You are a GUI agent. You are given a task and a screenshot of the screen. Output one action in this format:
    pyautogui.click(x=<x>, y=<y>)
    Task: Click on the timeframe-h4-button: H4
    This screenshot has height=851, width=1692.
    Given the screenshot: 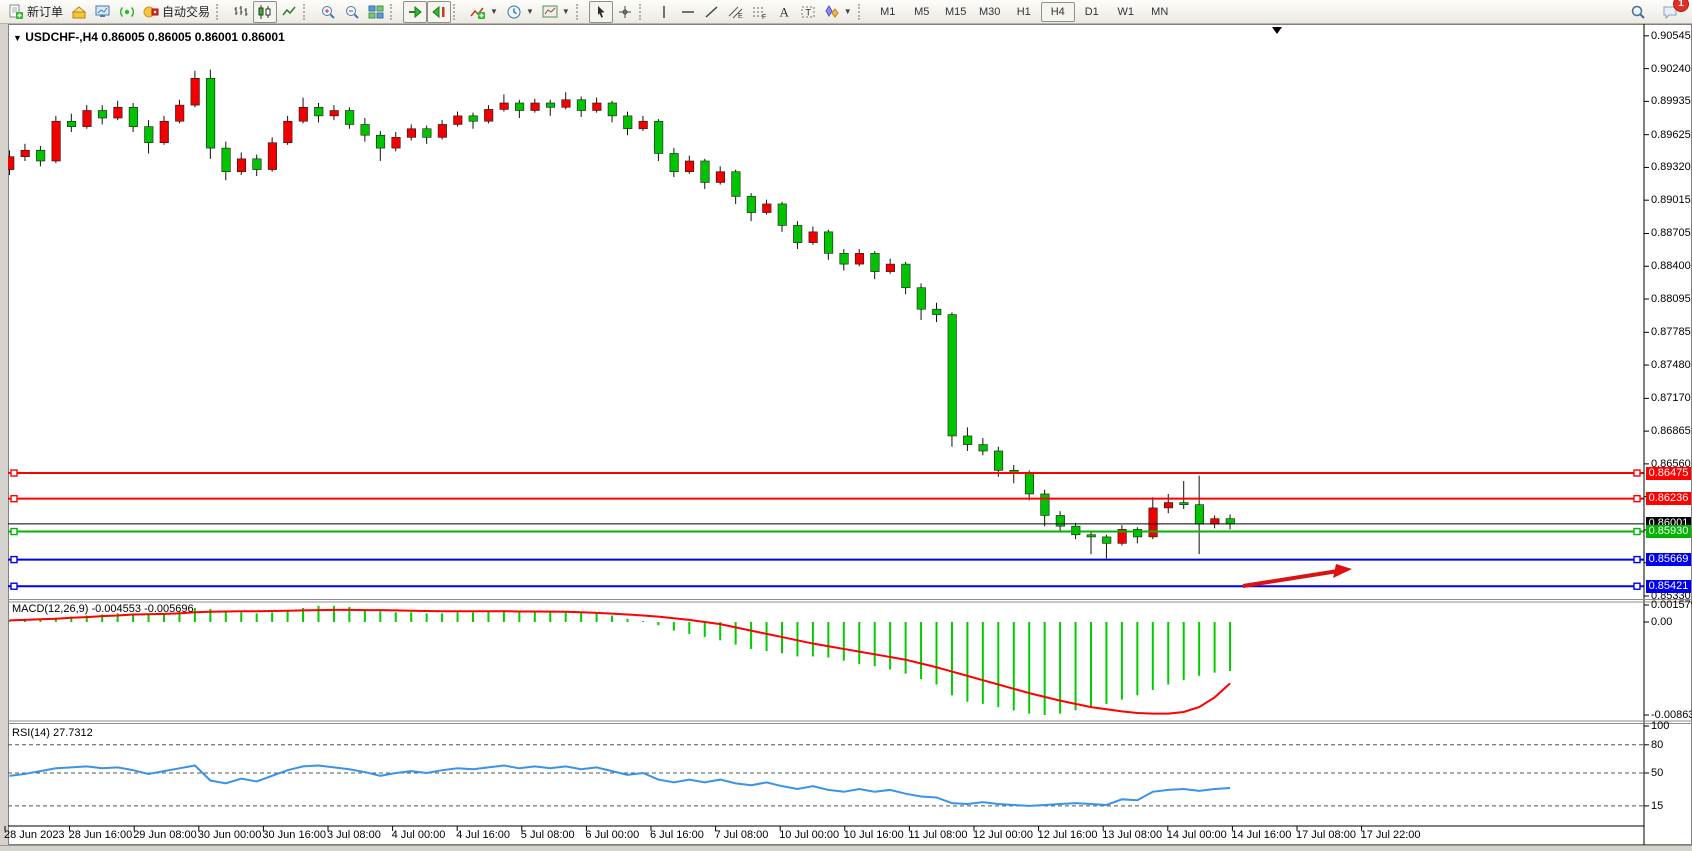 What is the action you would take?
    pyautogui.click(x=1057, y=11)
    